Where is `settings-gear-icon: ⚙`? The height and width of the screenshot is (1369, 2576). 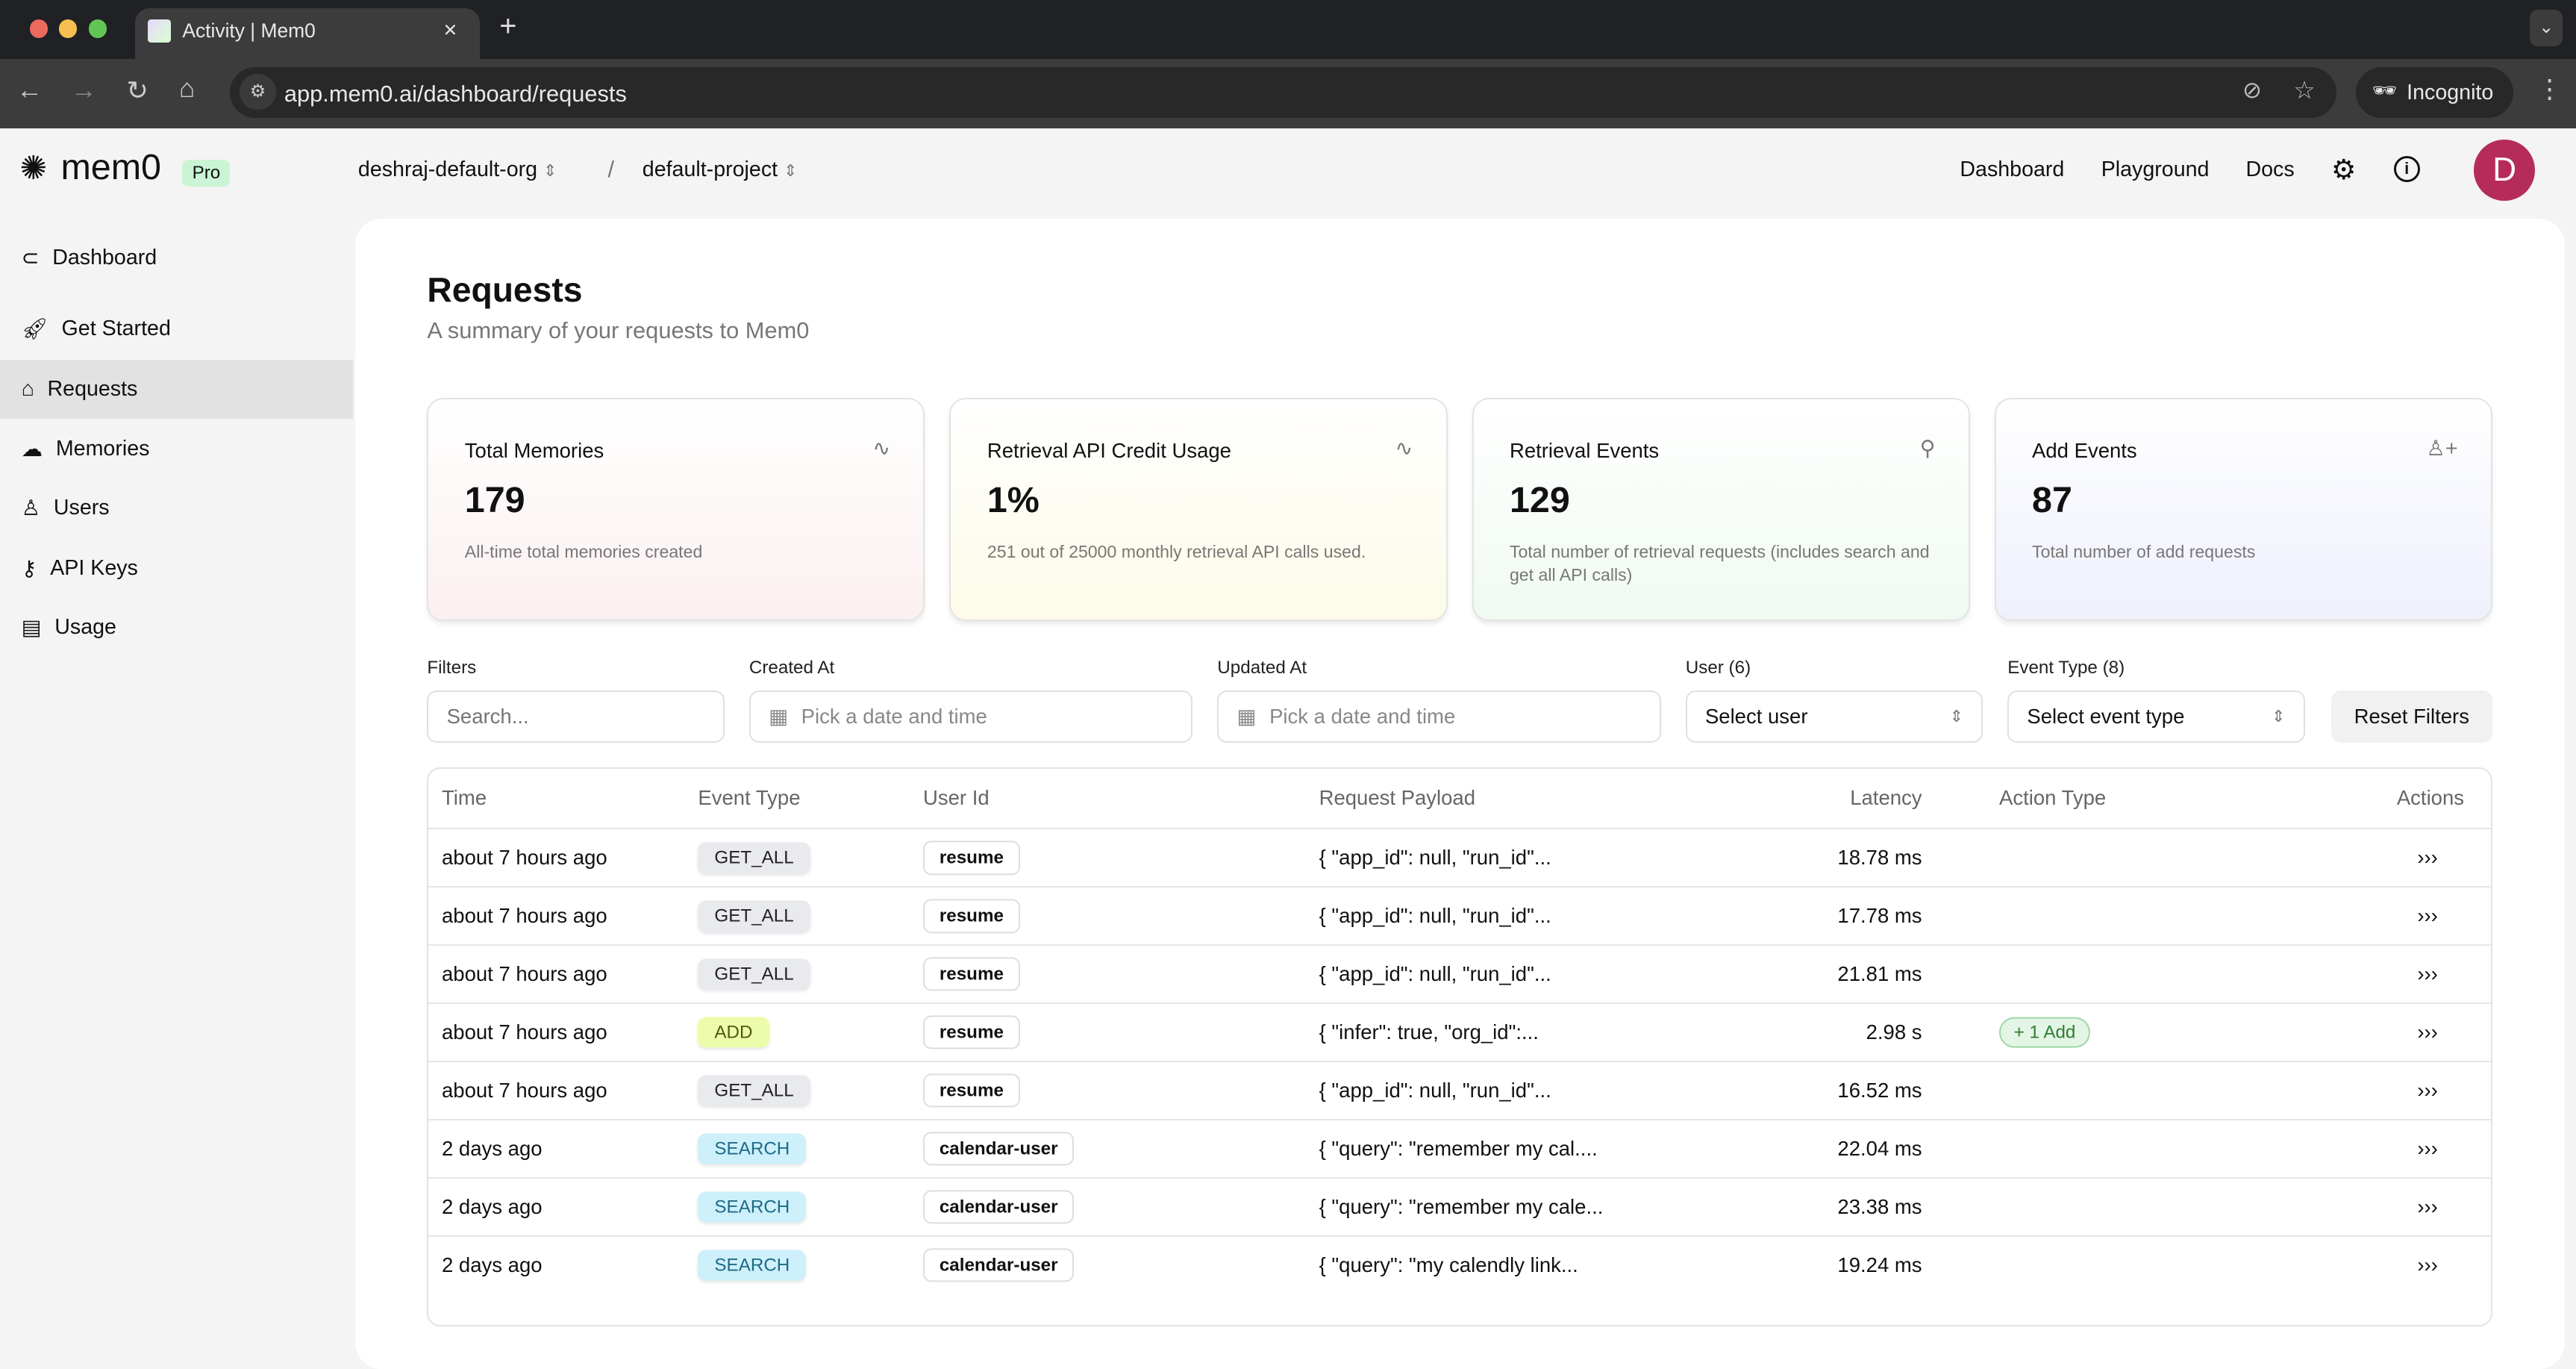
settings-gear-icon: ⚙ is located at coordinates (2343, 169).